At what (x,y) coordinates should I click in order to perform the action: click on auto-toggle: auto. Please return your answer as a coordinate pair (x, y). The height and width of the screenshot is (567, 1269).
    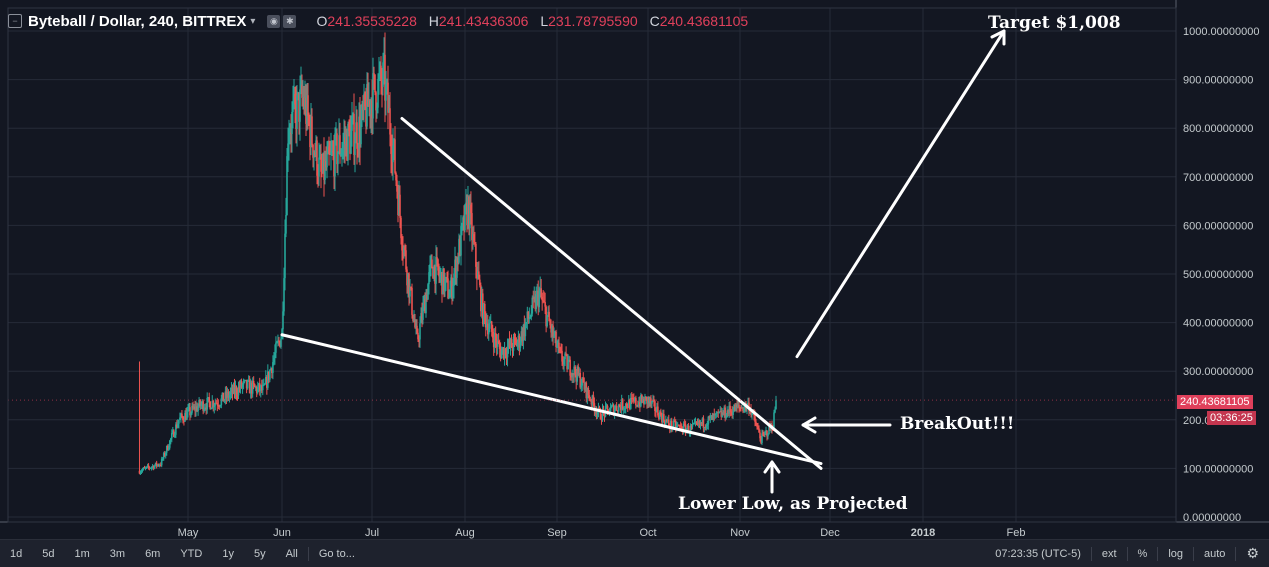
    Looking at the image, I should click on (1215, 553).